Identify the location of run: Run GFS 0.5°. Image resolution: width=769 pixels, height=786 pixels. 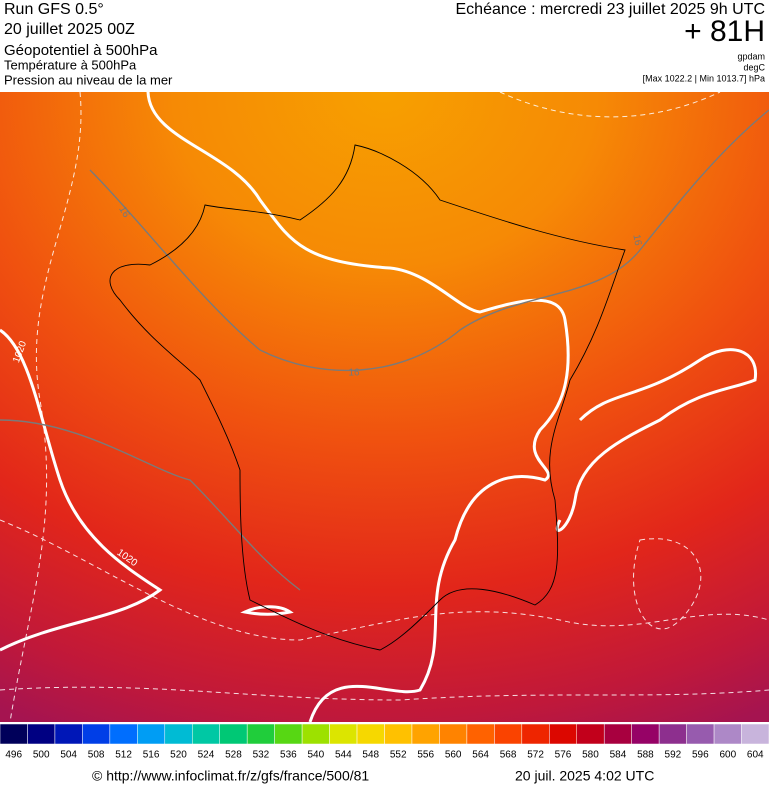
(54, 9).